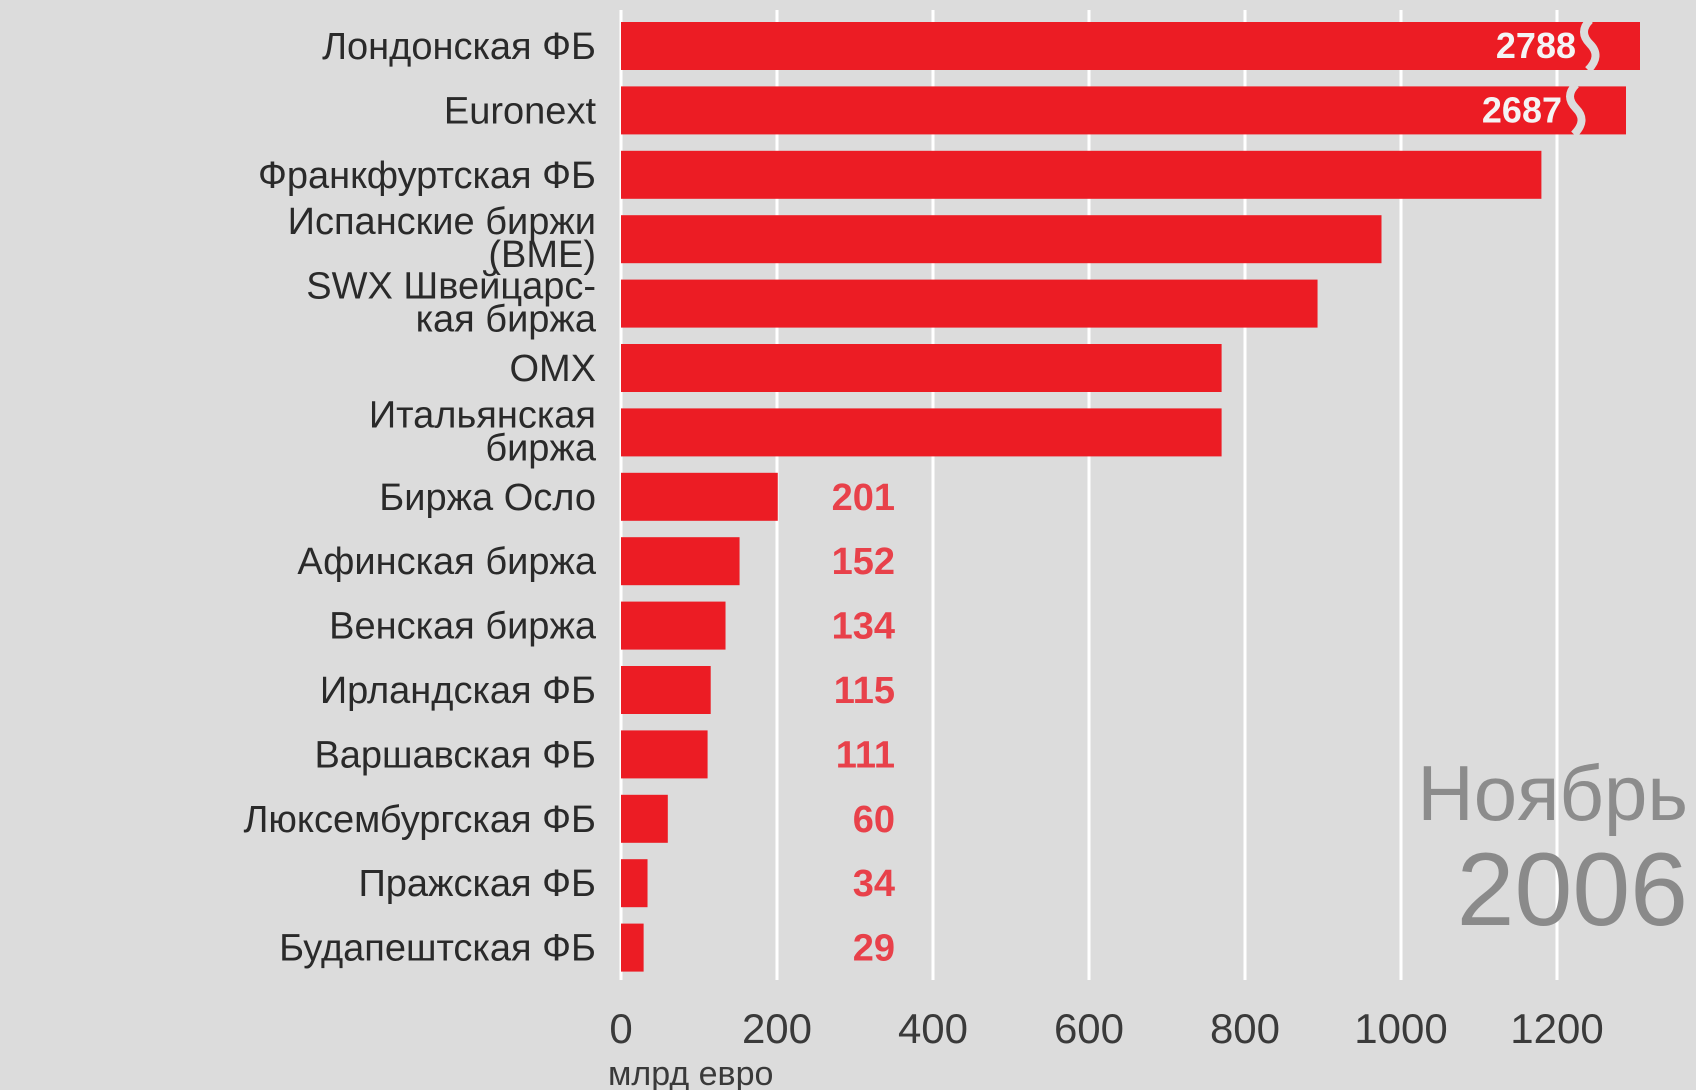 The image size is (1696, 1090). I want to click on annotation-month: Ноябрь, so click(1552, 793).